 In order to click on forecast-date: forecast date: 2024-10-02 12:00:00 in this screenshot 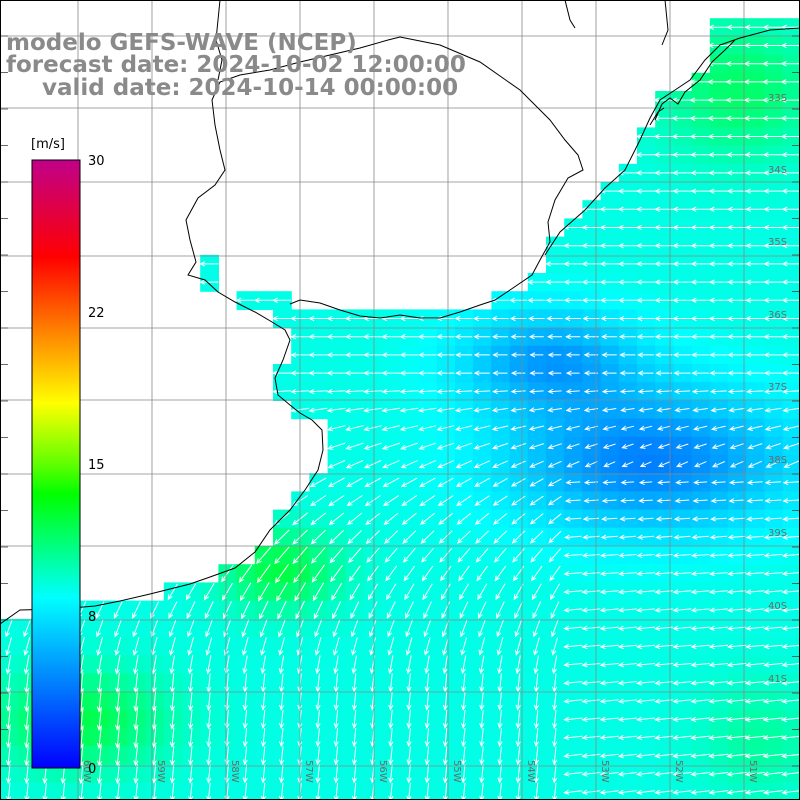, I will do `click(236, 65)`.